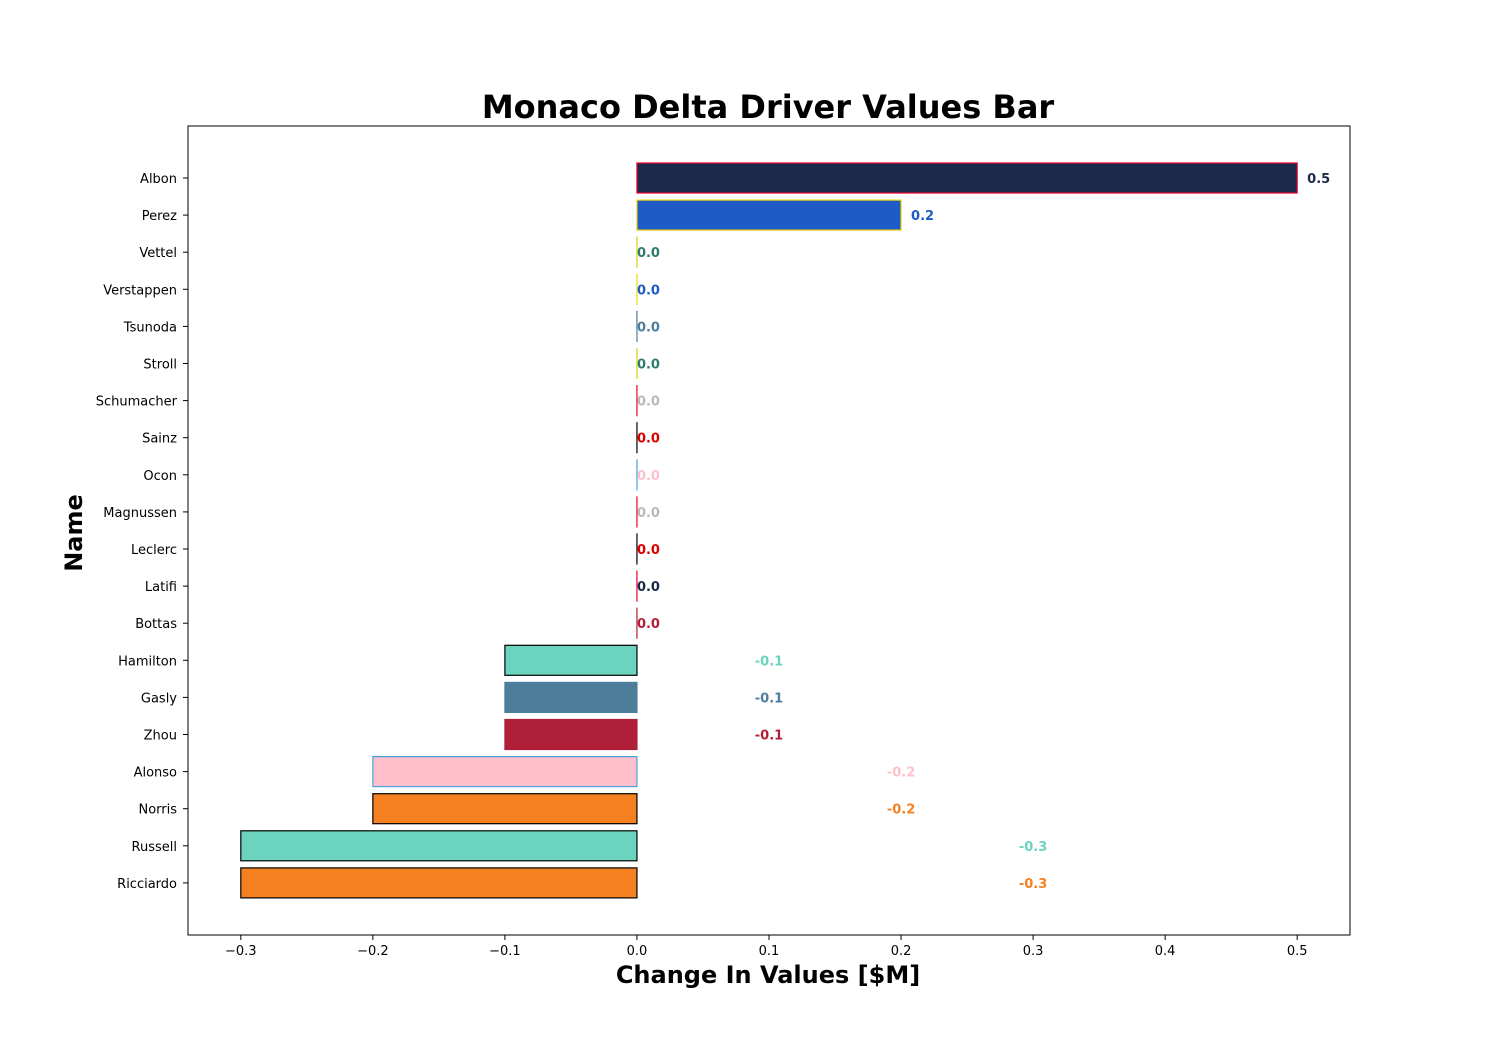  I want to click on data-label-perez: 0.2, so click(922, 216).